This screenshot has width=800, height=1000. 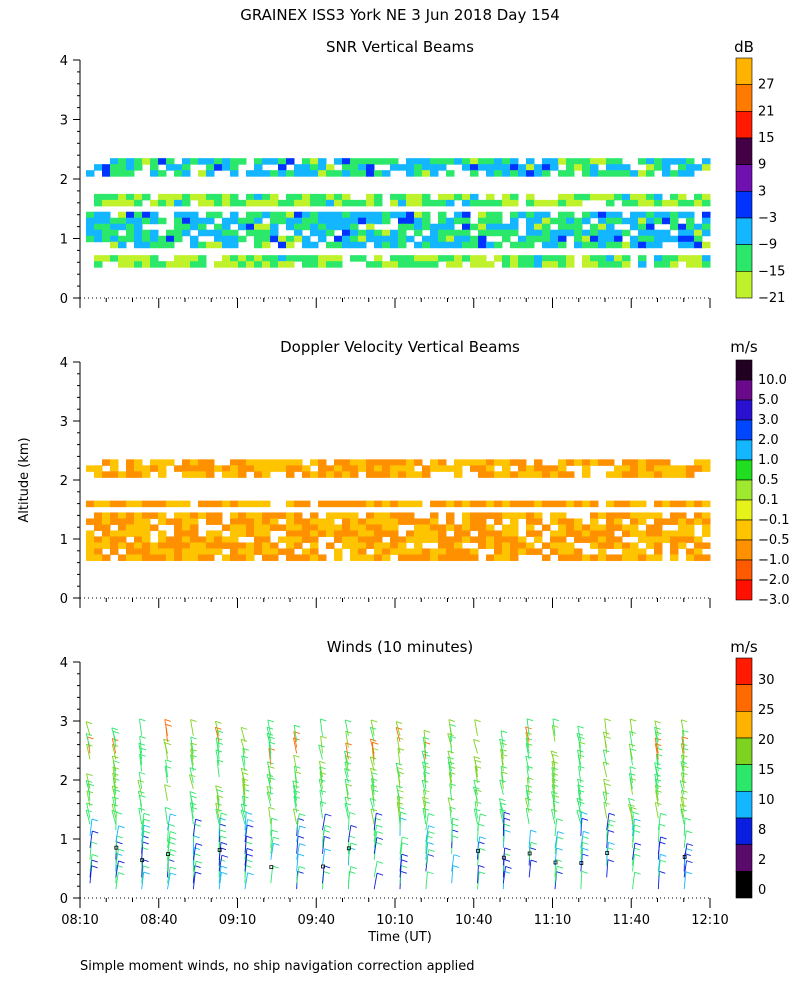 What do you see at coordinates (64, 781) in the screenshot?
I see `y-tick-label: 2` at bounding box center [64, 781].